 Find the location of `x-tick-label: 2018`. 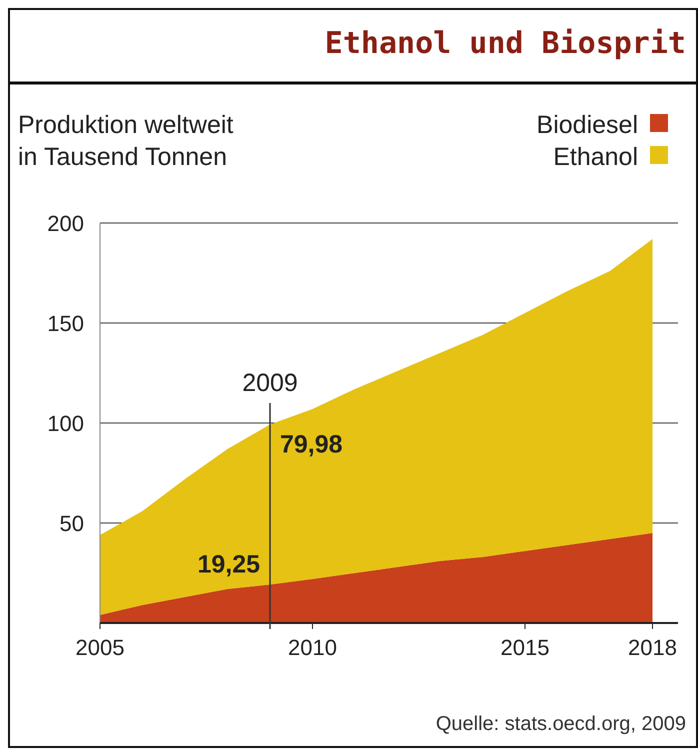

x-tick-label: 2018 is located at coordinates (652, 647).